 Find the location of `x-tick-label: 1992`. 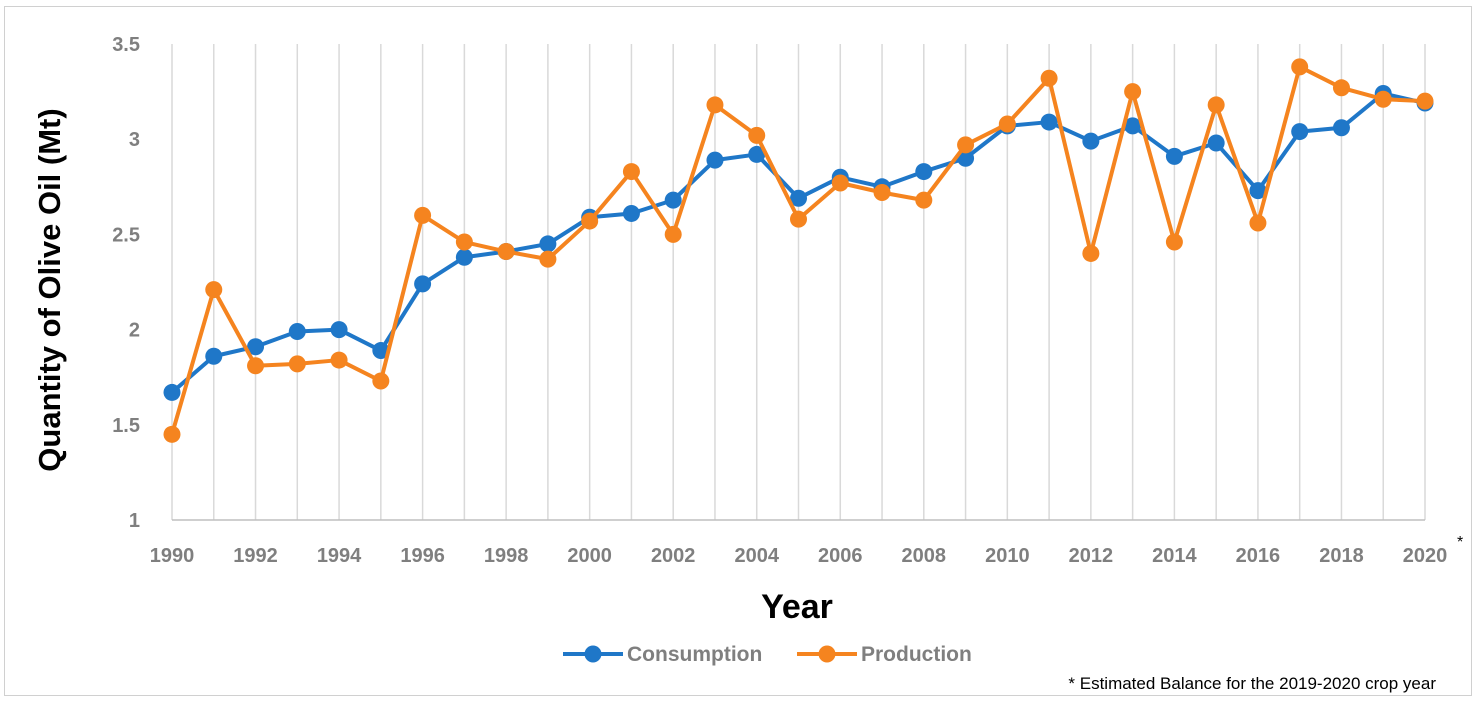

x-tick-label: 1992 is located at coordinates (255, 556).